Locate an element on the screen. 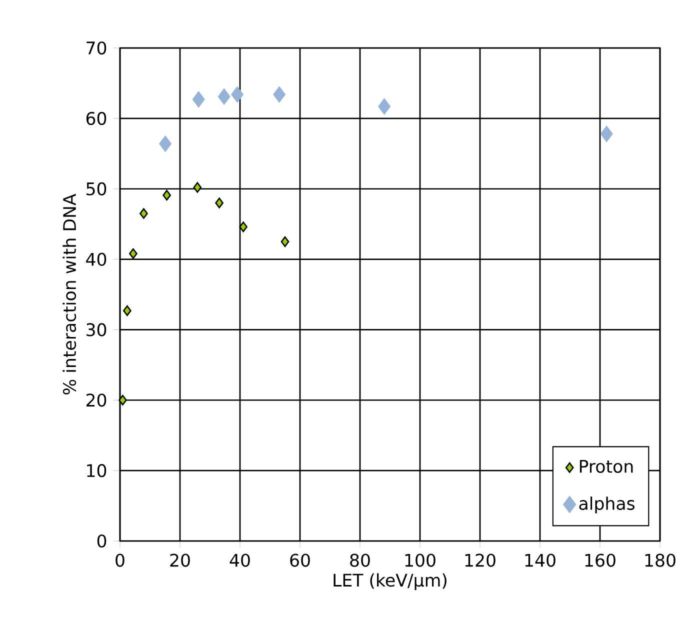 This screenshot has height=629, width=689. legend-label: alphas is located at coordinates (606, 505).